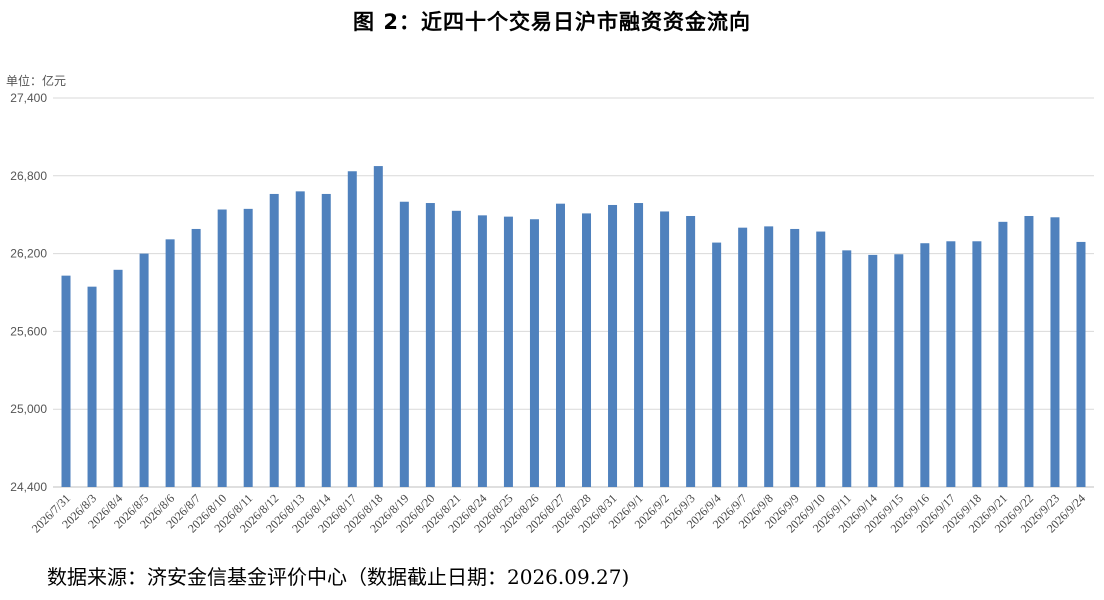 Image resolution: width=1104 pixels, height=600 pixels. I want to click on y-tick-label: 24,400, so click(28, 487).